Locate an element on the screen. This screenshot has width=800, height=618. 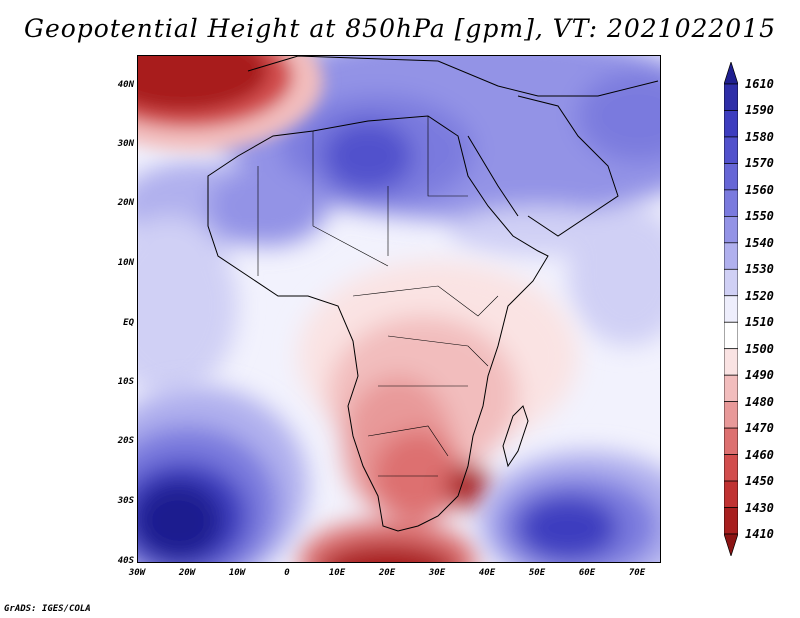
colorbar-label: 1540 is located at coordinates (759, 242).